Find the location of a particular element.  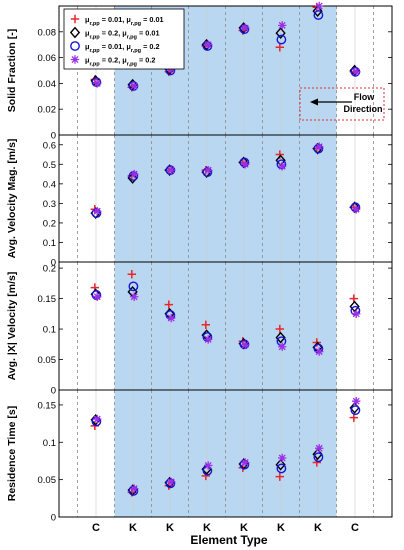

y-tick-label: 0.08 is located at coordinates (47, 32).